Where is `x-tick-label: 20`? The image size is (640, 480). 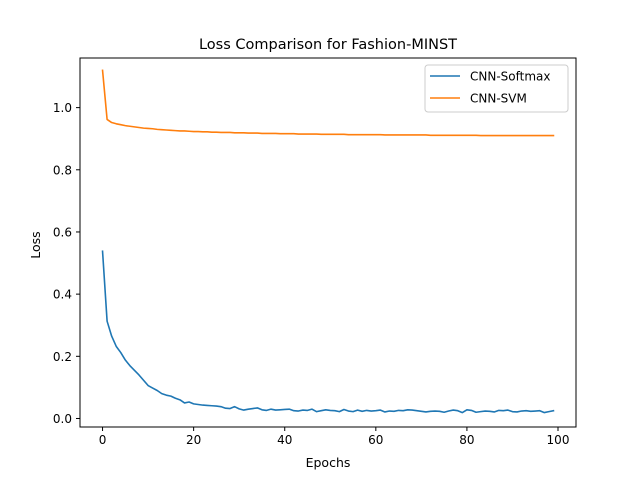 x-tick-label: 20 is located at coordinates (193, 440).